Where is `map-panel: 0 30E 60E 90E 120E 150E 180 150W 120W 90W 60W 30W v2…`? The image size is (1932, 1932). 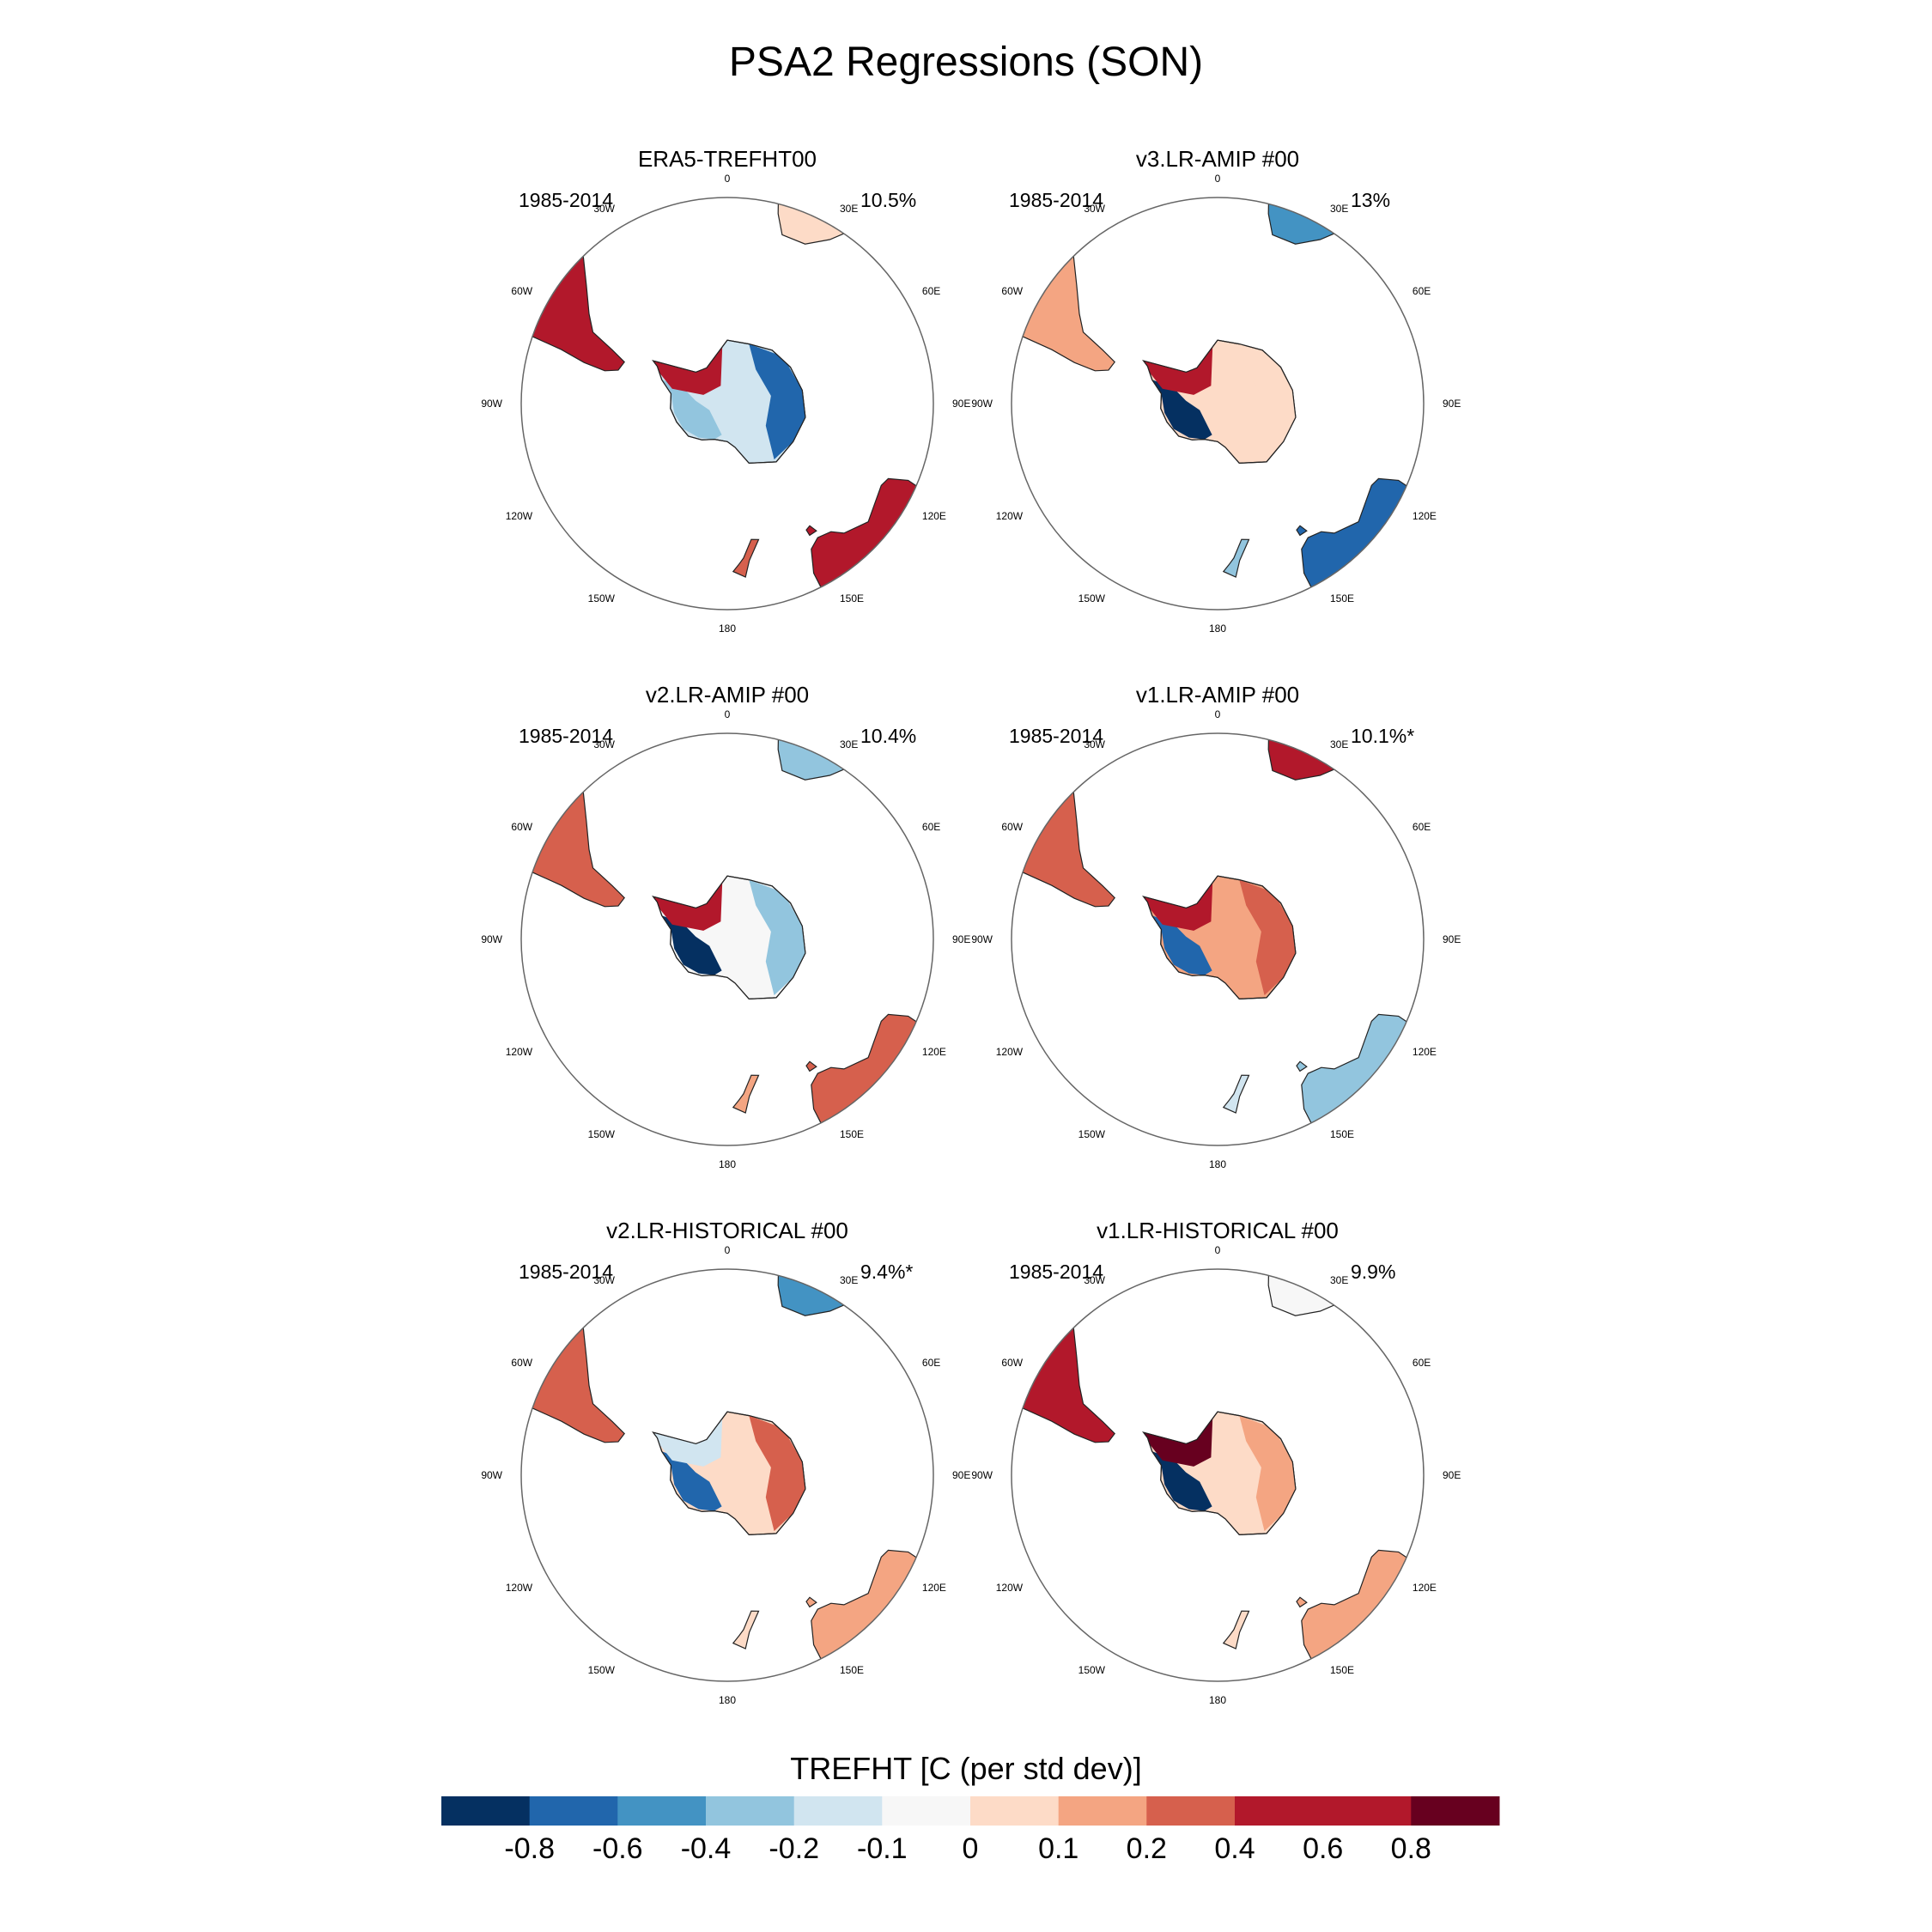
map-panel: 0 30E 60E 90E 120E 150E 180 150W 120W 90W 60W 30W v2… is located at coordinates (726, 1462).